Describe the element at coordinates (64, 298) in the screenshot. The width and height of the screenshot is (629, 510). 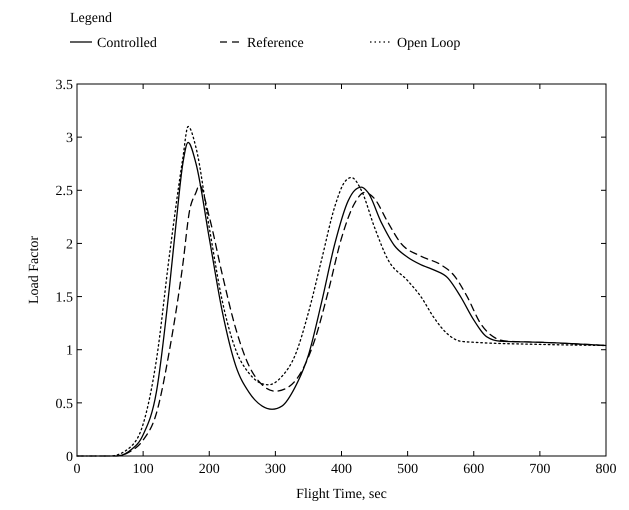
I see `y-tick-label: 1.5` at that location.